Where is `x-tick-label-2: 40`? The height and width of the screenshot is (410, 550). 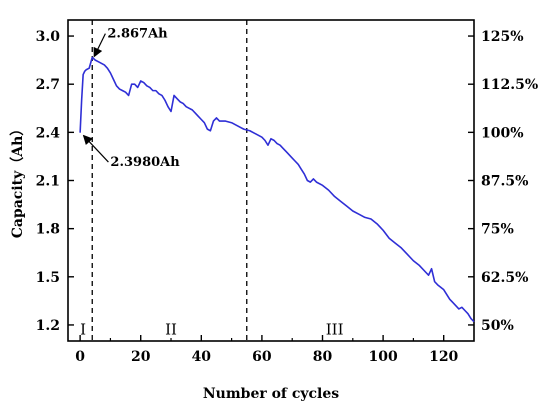 x-tick-label-2: 40 is located at coordinates (202, 357).